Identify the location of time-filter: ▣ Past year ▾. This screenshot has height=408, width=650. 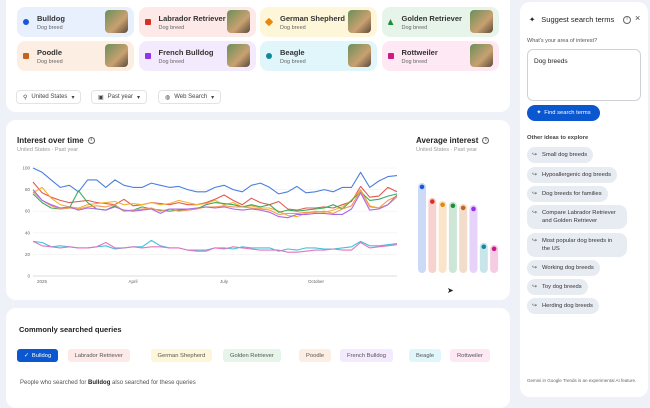
(119, 97).